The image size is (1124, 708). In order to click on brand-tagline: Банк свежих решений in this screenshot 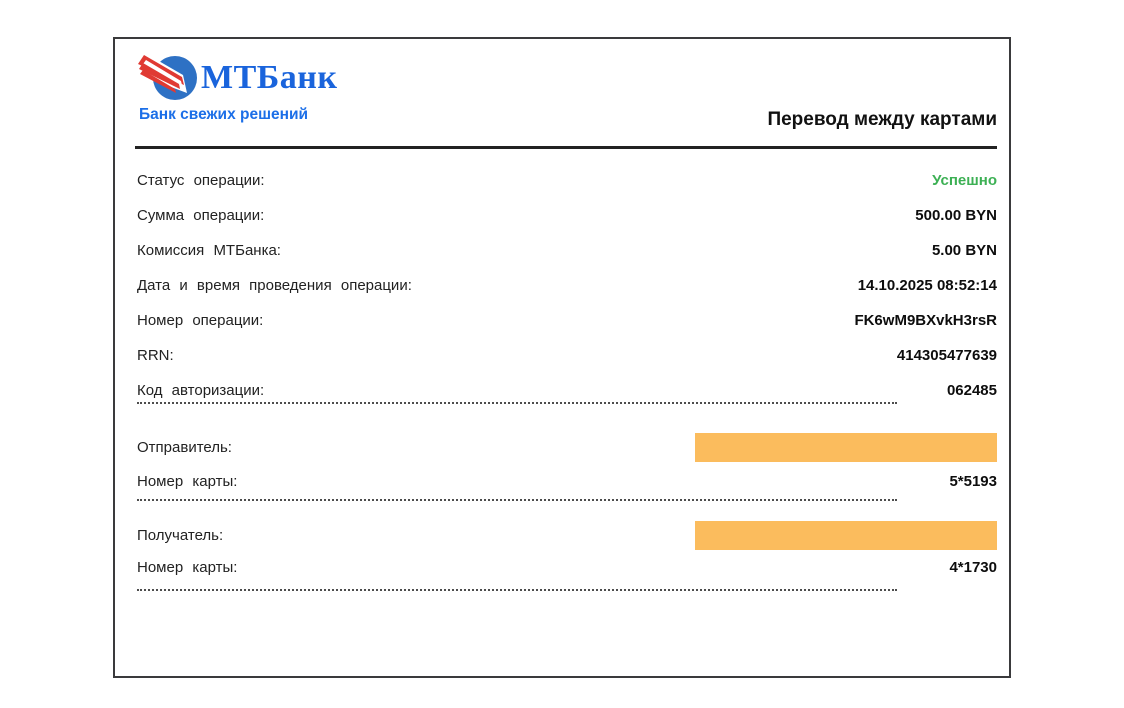, I will do `click(224, 114)`.